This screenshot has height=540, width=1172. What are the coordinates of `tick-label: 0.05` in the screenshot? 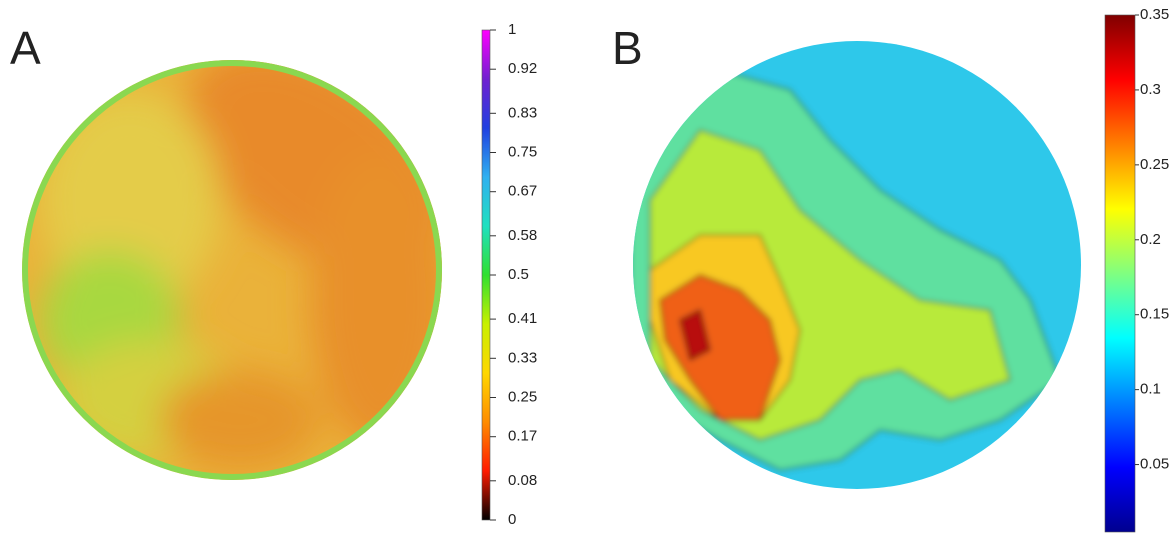 It's located at (1154, 464).